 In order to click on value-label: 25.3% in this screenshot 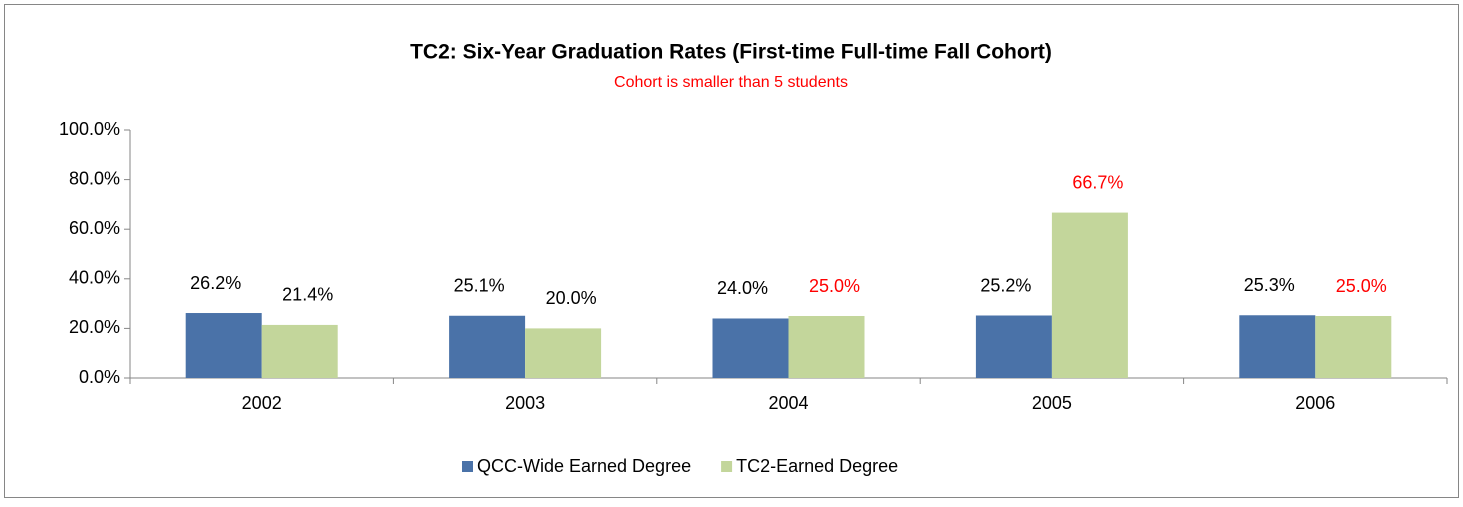, I will do `click(1269, 285)`.